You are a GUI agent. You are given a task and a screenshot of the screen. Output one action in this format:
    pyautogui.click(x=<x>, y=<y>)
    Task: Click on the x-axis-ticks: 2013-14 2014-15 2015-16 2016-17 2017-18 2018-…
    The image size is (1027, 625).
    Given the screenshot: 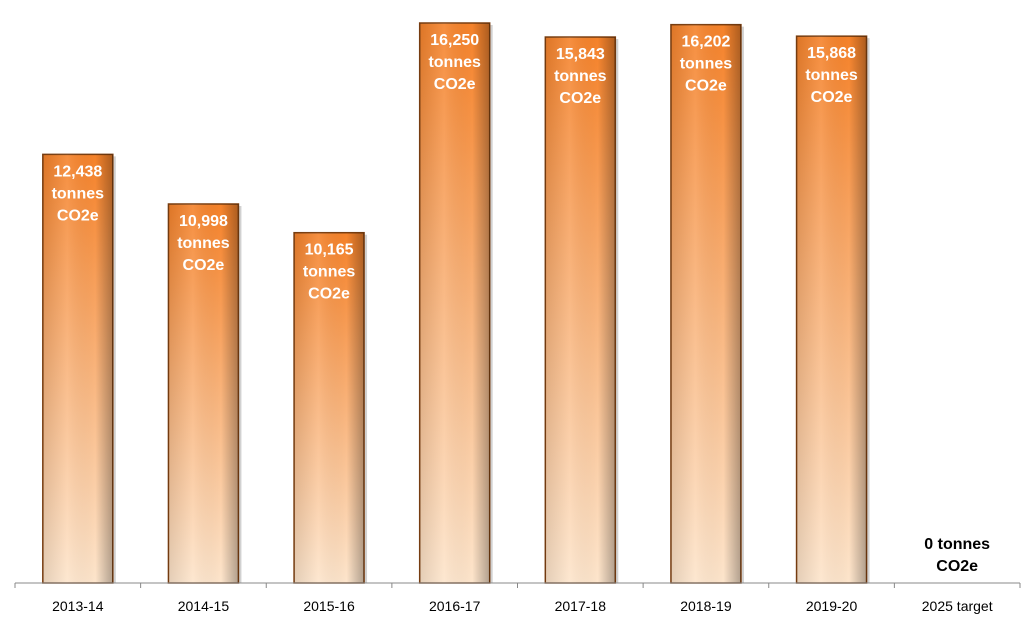 What is the action you would take?
    pyautogui.click(x=517, y=598)
    